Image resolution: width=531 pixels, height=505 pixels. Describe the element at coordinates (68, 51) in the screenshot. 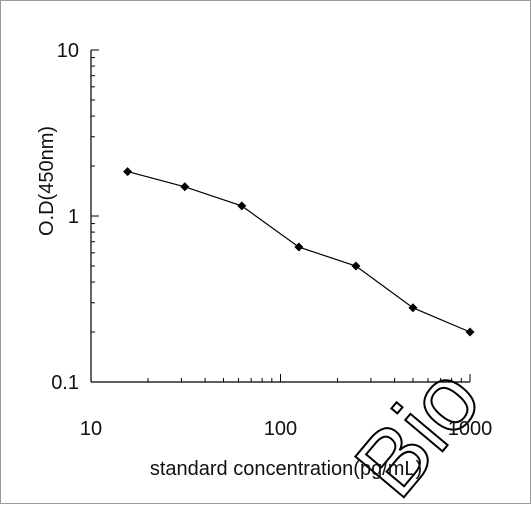

I see `y-tick-label: 10` at that location.